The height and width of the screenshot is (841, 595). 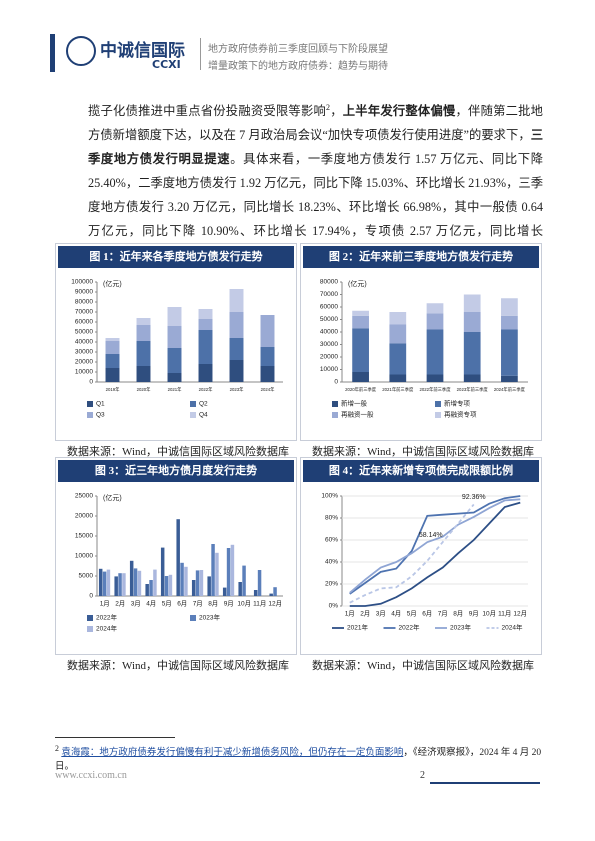 I want to click on x-tick-label: 2024年前三季度, so click(x=510, y=389).